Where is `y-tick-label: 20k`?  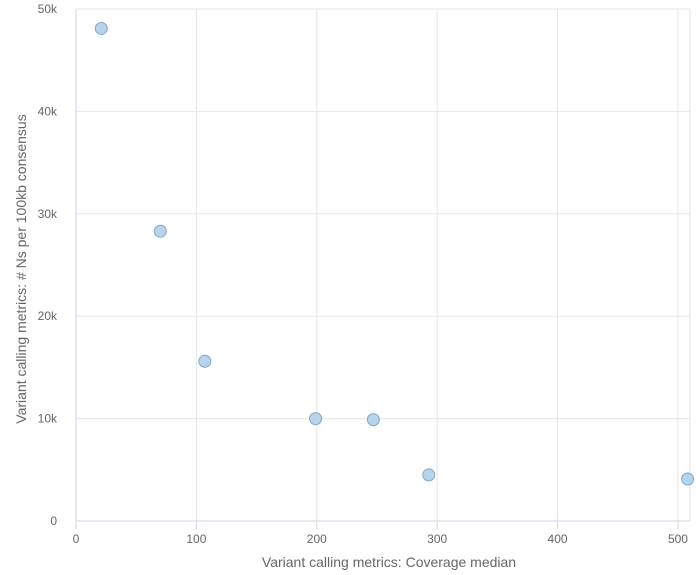 y-tick-label: 20k is located at coordinates (48, 316).